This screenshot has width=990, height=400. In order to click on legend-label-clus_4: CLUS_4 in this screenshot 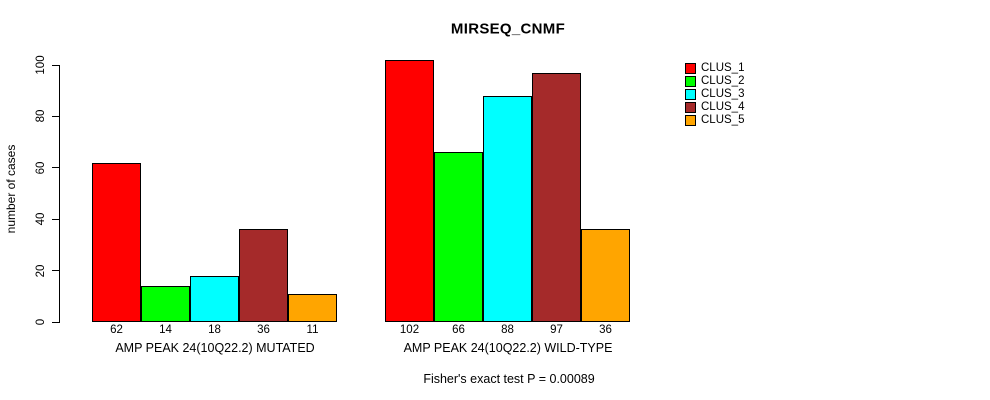, I will do `click(723, 107)`.